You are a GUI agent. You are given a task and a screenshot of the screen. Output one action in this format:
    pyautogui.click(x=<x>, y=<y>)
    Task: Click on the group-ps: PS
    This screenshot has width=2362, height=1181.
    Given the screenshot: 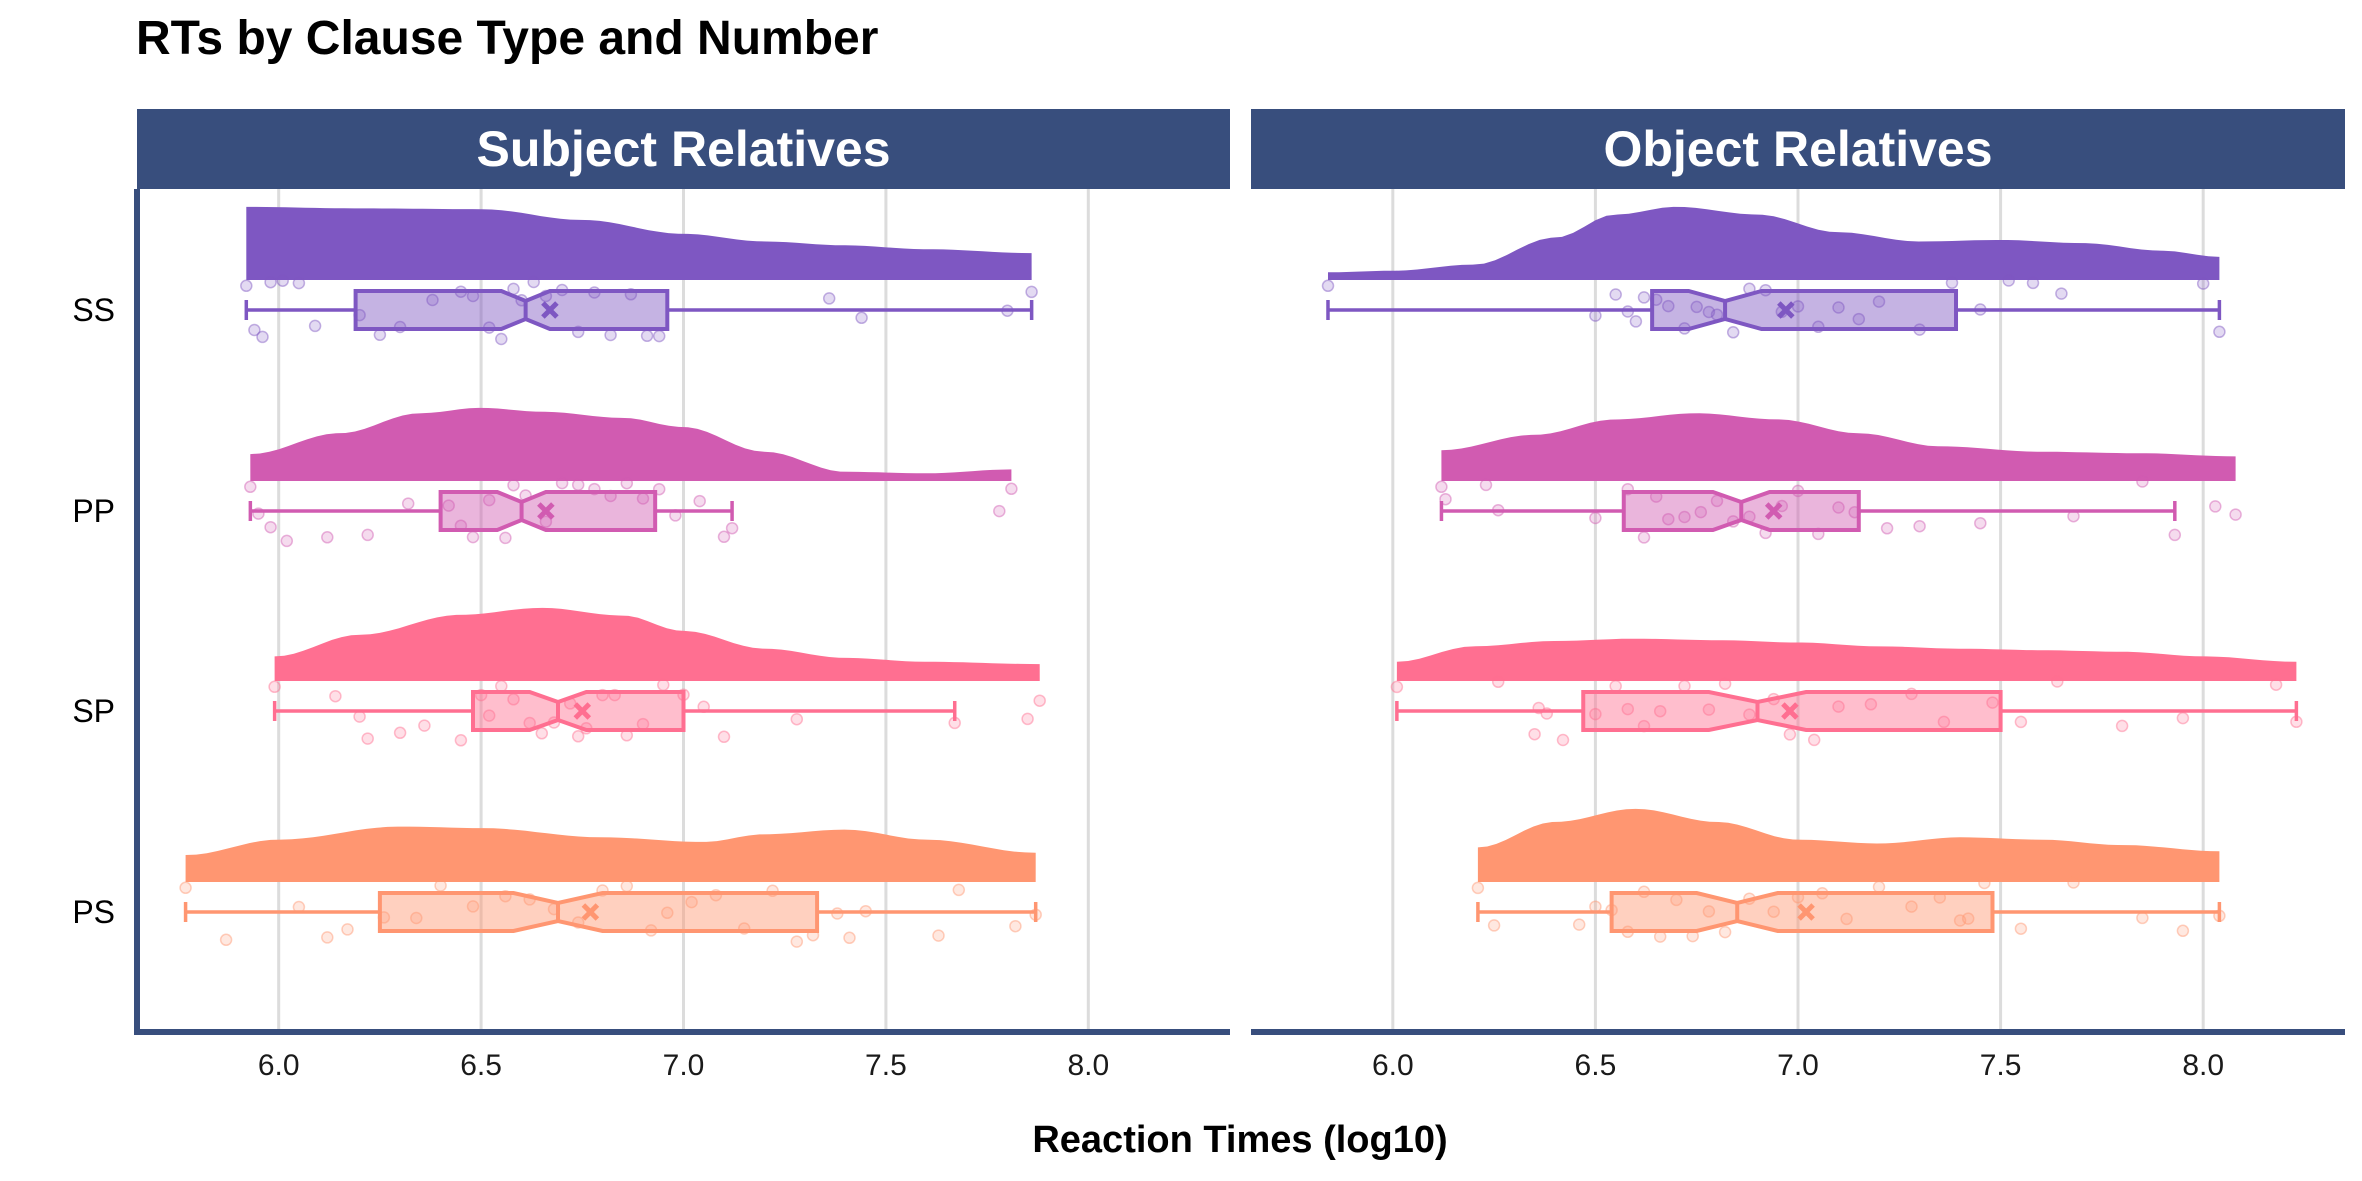 What is the action you would take?
    pyautogui.click(x=557, y=887)
    